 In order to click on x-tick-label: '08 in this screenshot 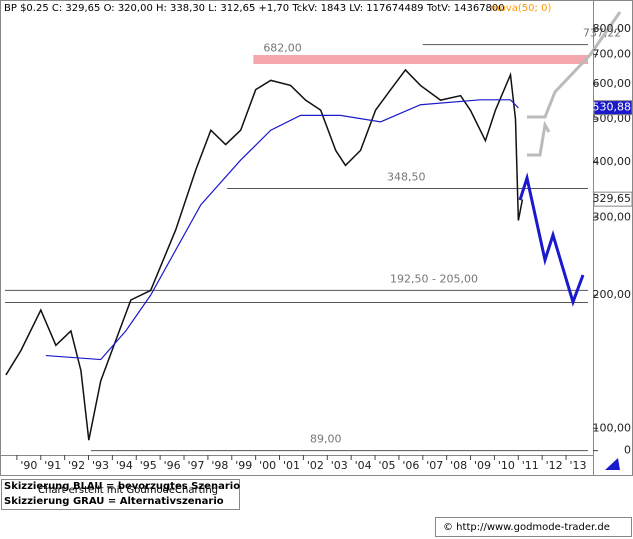, I will do `click(458, 465)`.